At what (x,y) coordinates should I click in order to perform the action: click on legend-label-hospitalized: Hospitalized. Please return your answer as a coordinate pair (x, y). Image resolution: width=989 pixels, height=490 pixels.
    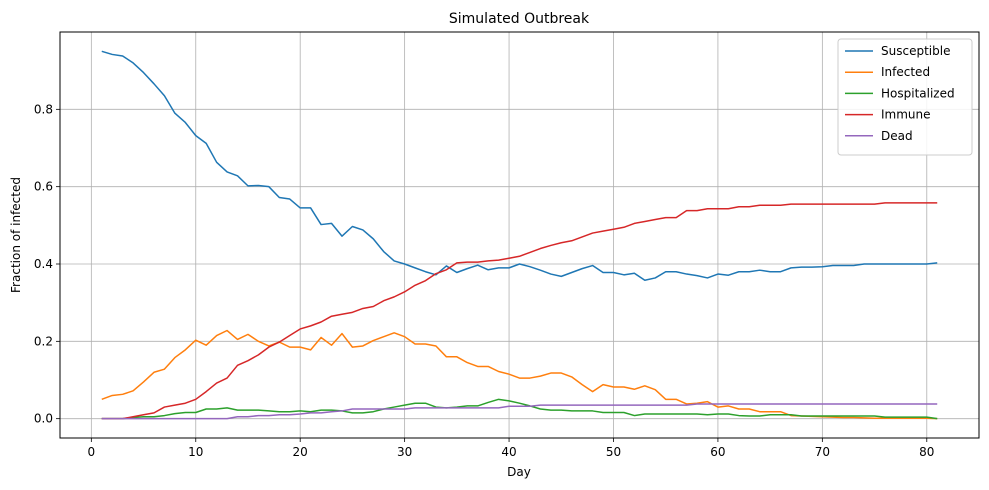
    Looking at the image, I should click on (918, 93).